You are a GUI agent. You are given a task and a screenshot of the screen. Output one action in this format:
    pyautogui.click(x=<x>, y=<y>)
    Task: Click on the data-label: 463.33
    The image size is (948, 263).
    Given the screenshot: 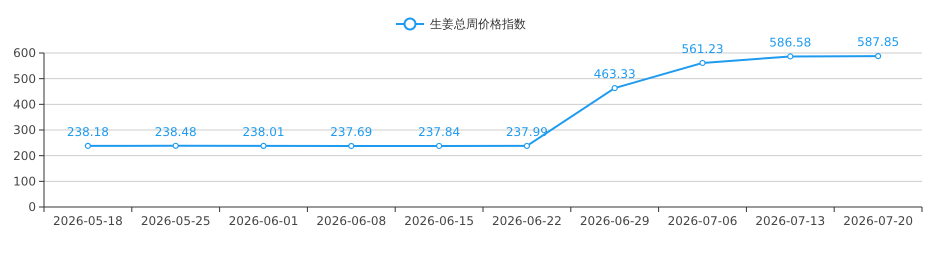 What is the action you would take?
    pyautogui.click(x=615, y=74)
    